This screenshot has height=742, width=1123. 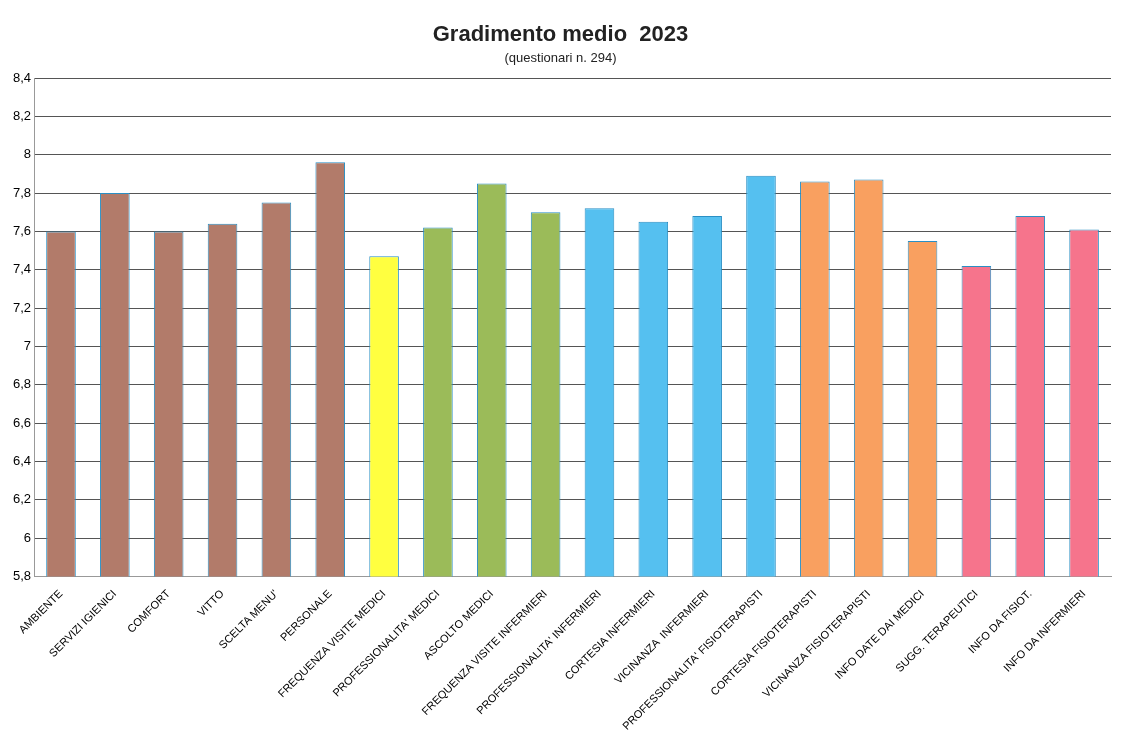 I want to click on y-tick-label: 8,2, so click(x=22, y=115).